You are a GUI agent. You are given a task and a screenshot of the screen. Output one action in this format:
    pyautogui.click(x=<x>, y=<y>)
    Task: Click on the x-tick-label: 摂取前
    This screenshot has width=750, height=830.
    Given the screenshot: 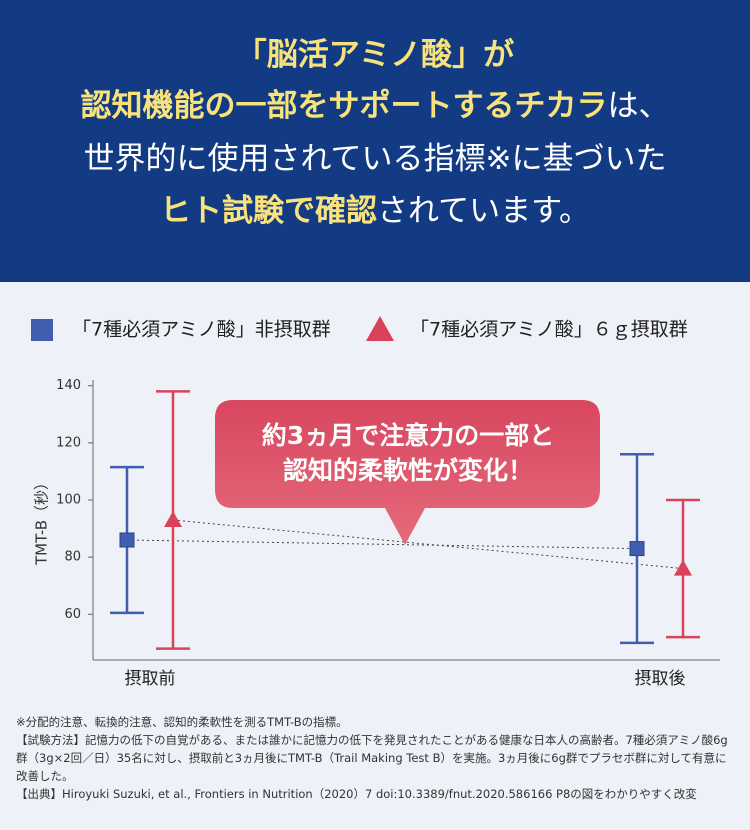 What is the action you would take?
    pyautogui.click(x=150, y=679)
    